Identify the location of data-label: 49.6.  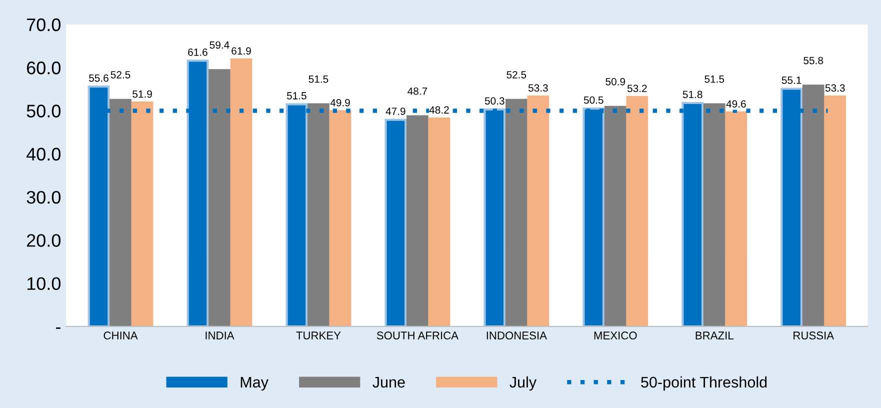
(736, 104).